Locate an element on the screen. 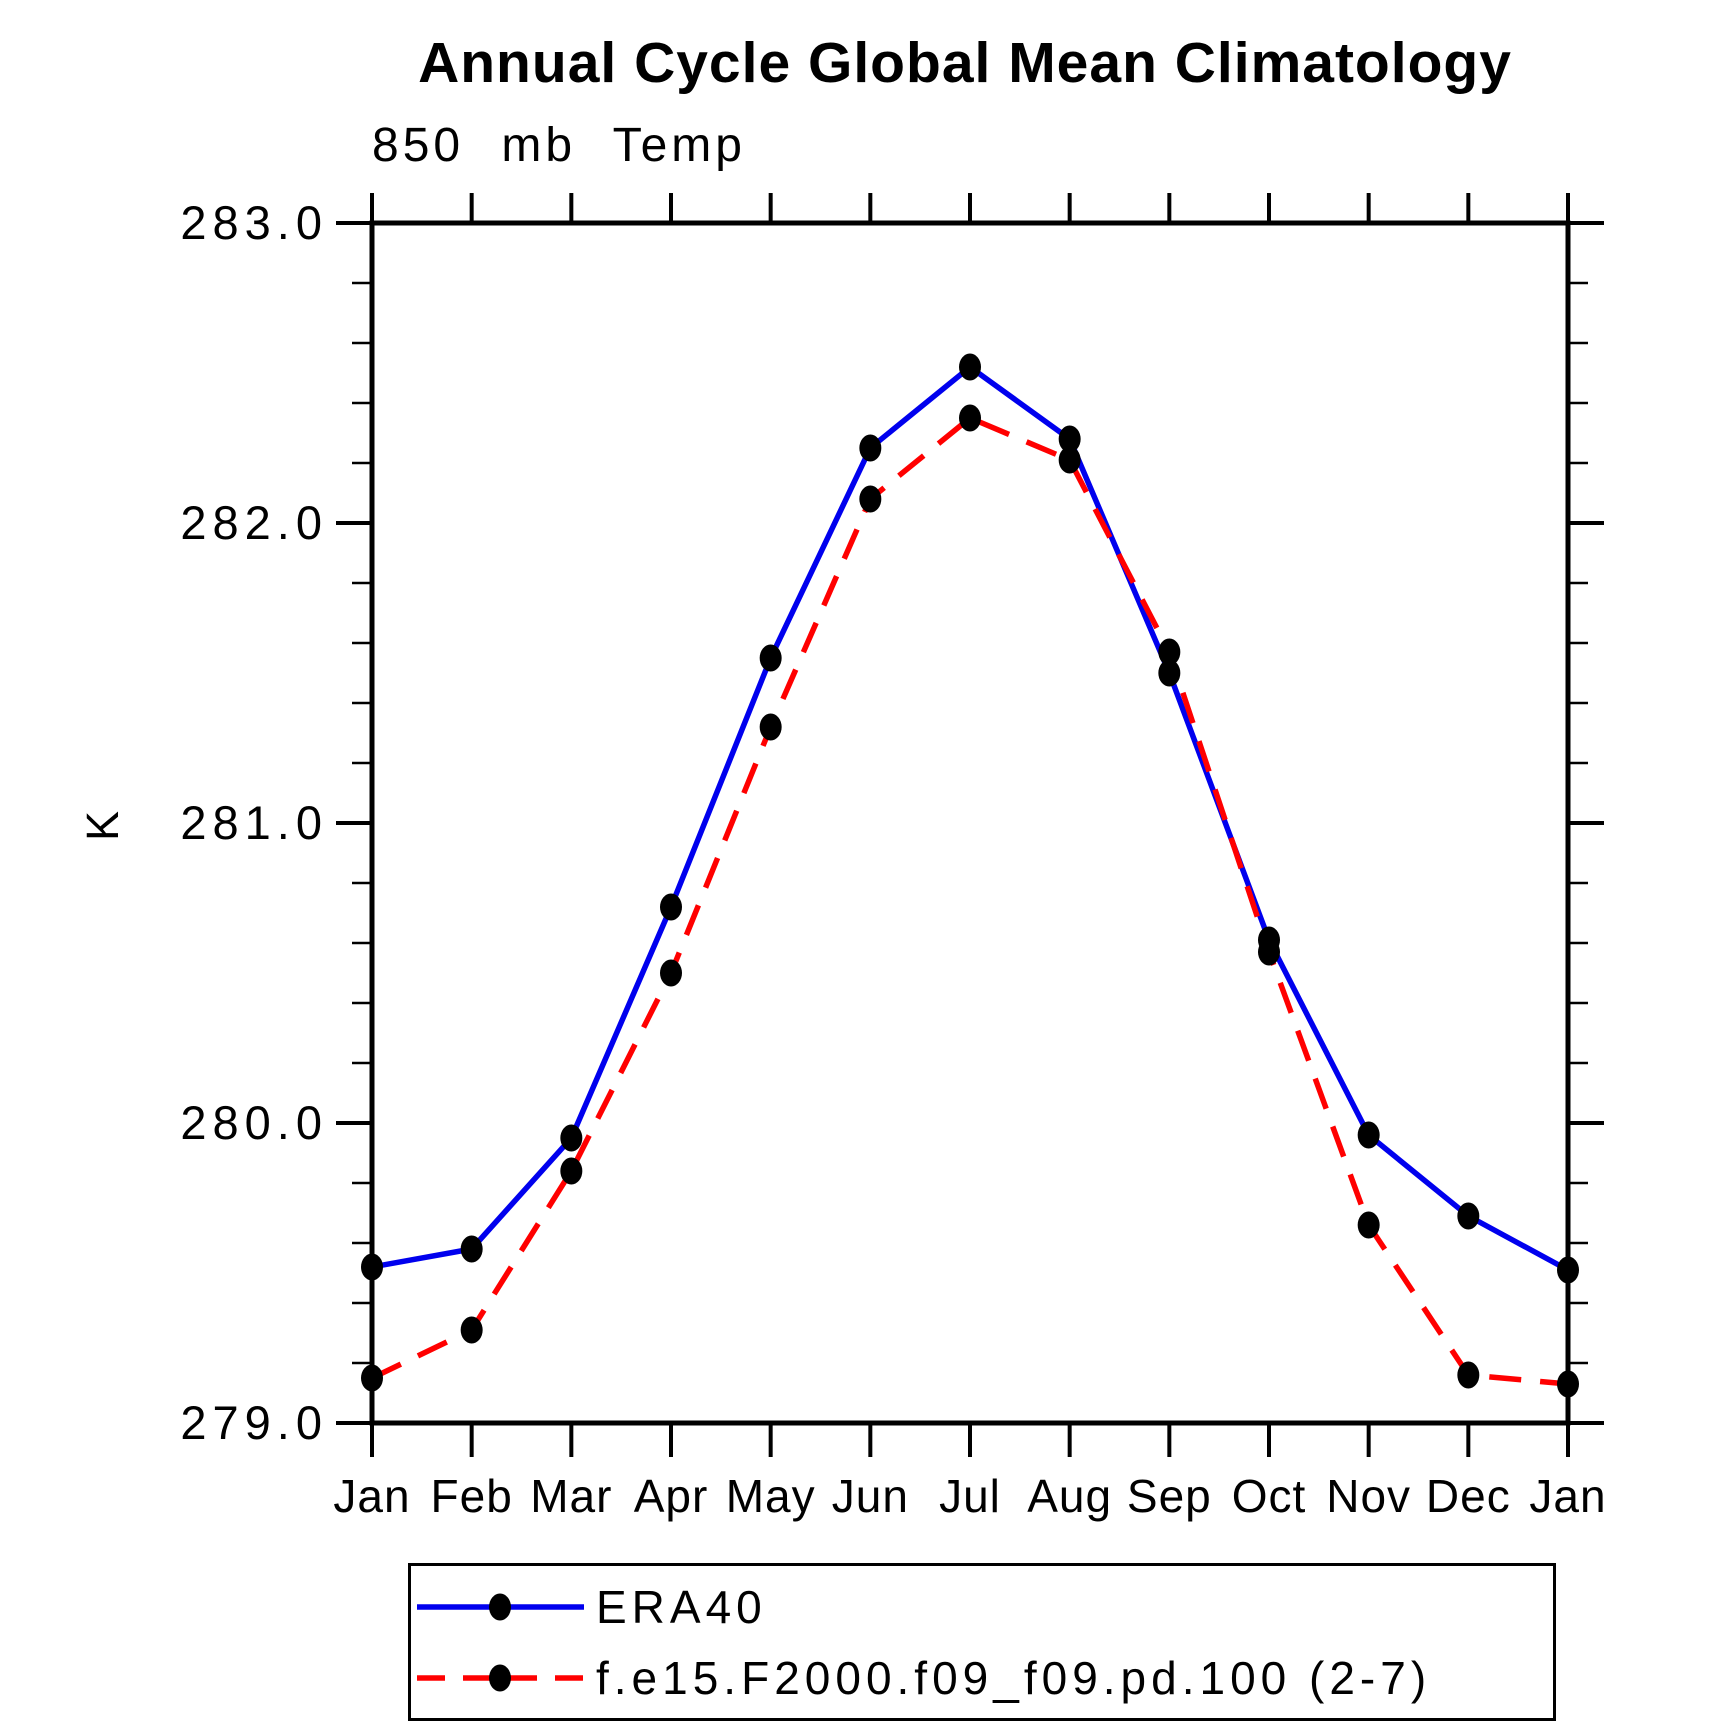 This screenshot has height=1729, width=1710. legend-label: f.e15.F2000.f09_f09.pd.100 (2-7) is located at coordinates (1014, 1678).